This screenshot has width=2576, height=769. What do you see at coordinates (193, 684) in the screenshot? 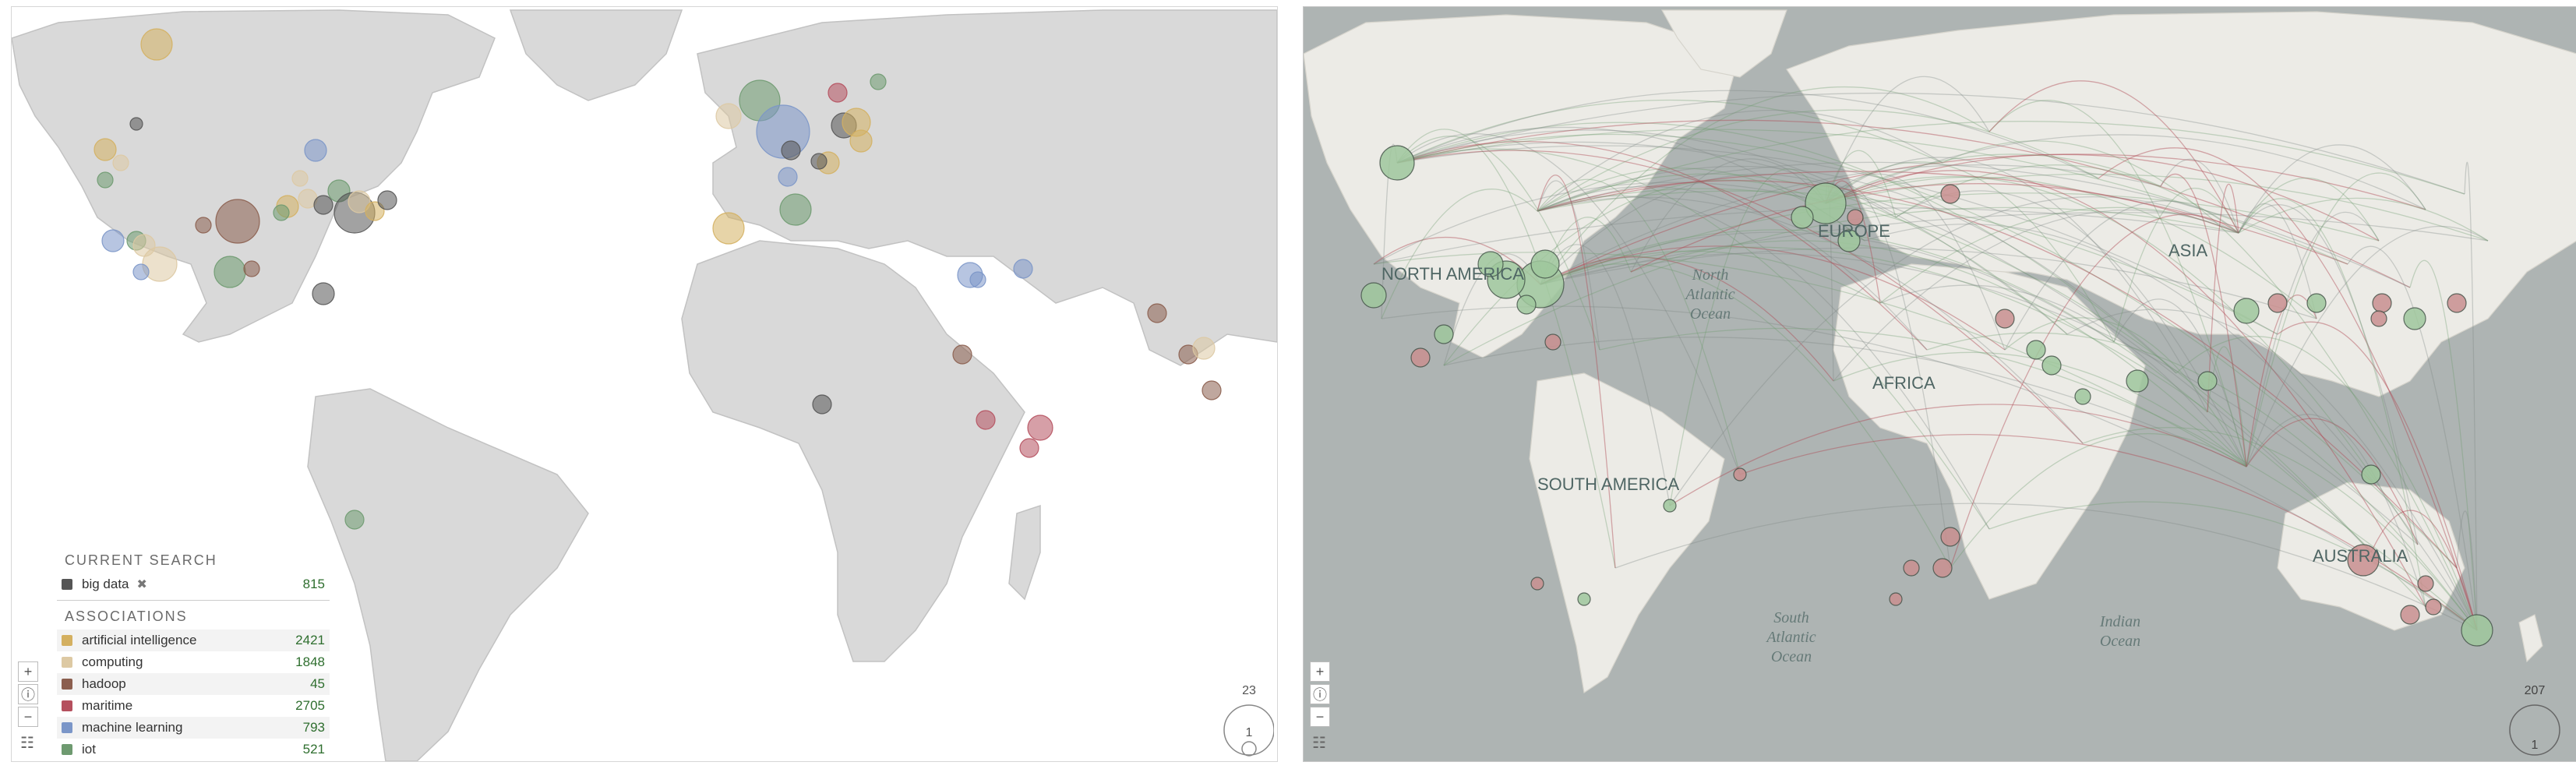
I see `legend-item: hadoop 45` at bounding box center [193, 684].